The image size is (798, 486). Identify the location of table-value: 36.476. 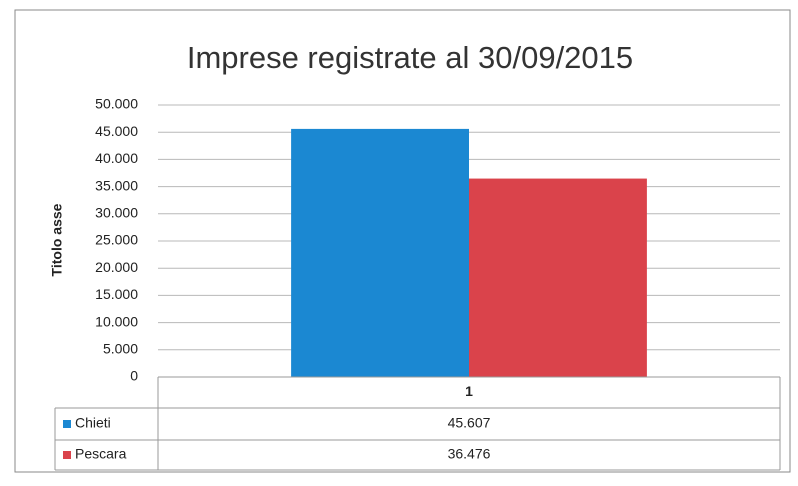
(469, 454).